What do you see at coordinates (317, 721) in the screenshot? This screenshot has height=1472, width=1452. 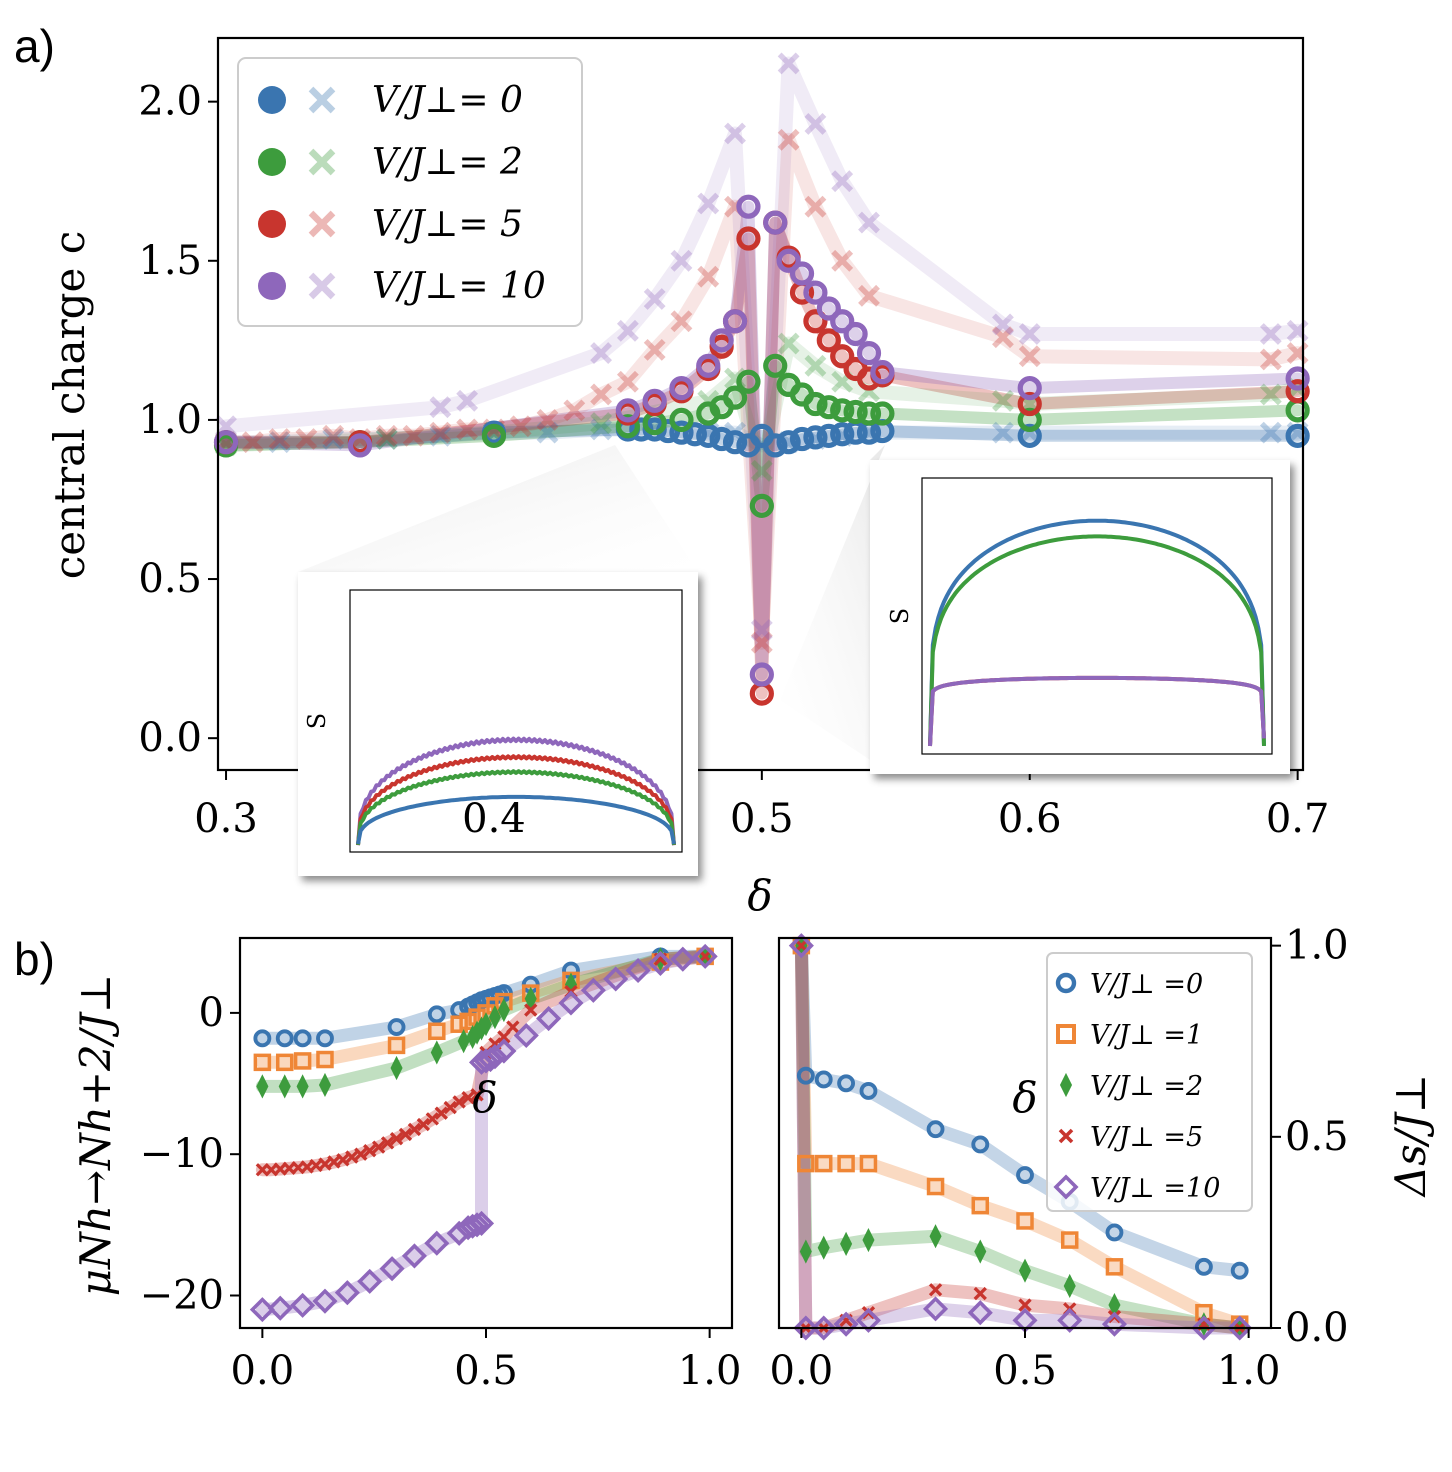 I see `inset-left-ylabel: S` at bounding box center [317, 721].